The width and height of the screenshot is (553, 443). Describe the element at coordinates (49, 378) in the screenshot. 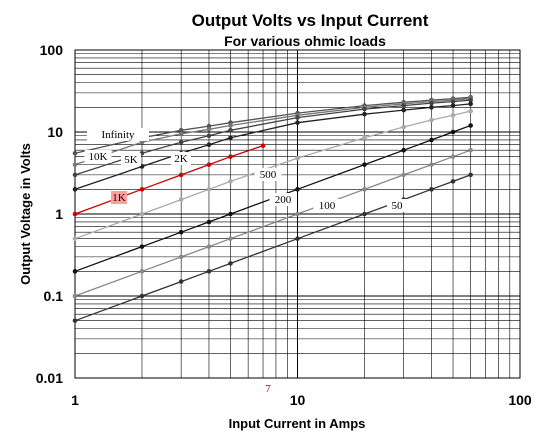

I see `y-tick-label: 0.01` at that location.